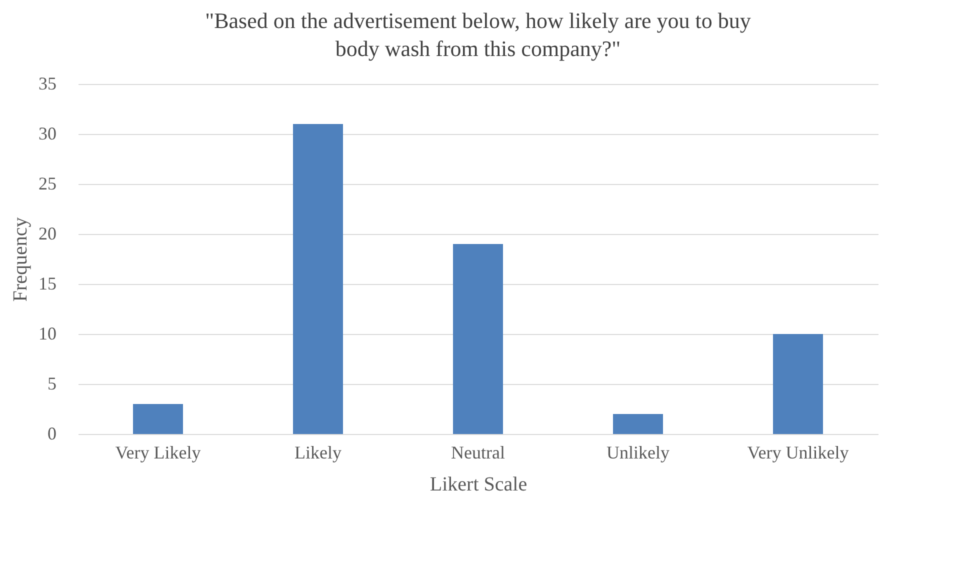  What do you see at coordinates (52, 434) in the screenshot?
I see `y-tick-label: 0` at bounding box center [52, 434].